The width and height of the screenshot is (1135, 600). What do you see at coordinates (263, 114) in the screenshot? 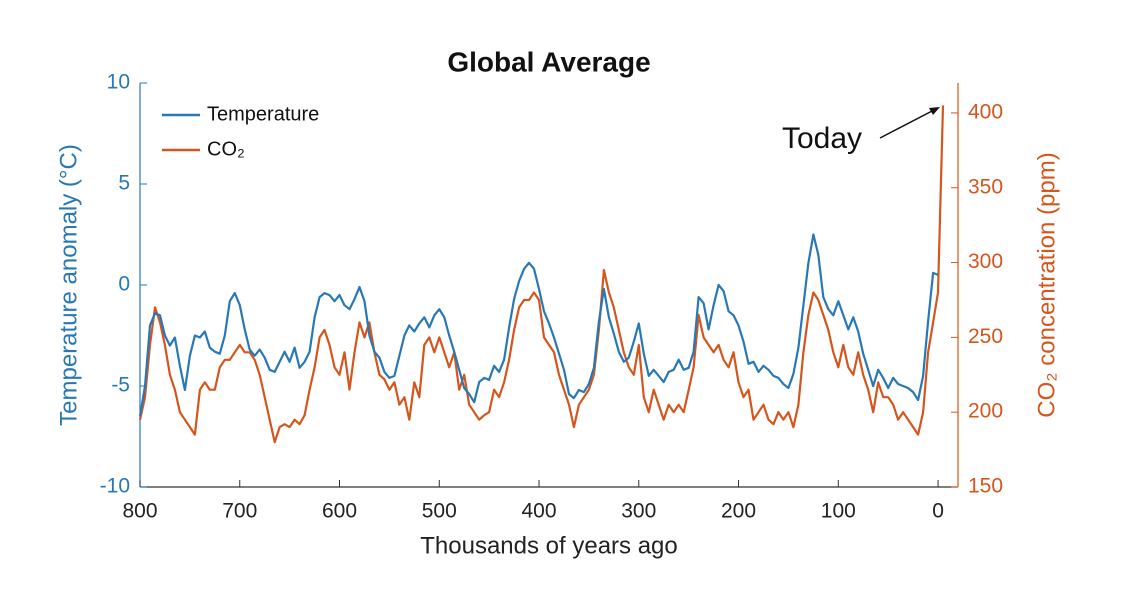
I see `legend-label: Temperature` at bounding box center [263, 114].